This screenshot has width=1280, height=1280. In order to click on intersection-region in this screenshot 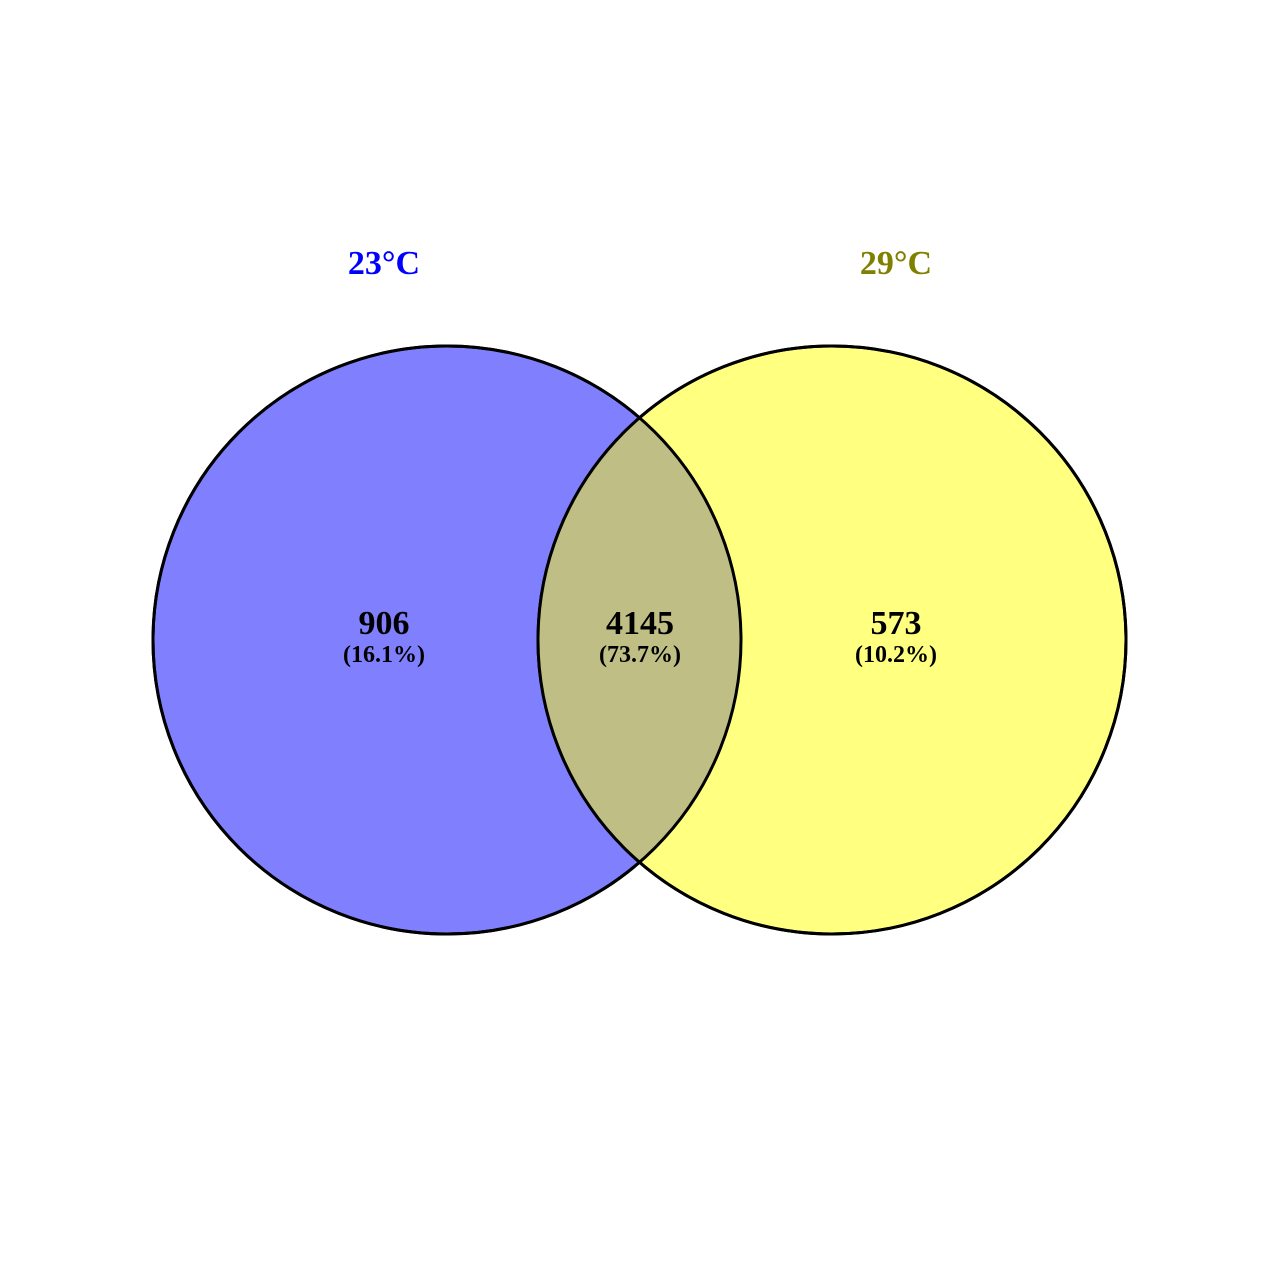, I will do `click(639, 640)`.